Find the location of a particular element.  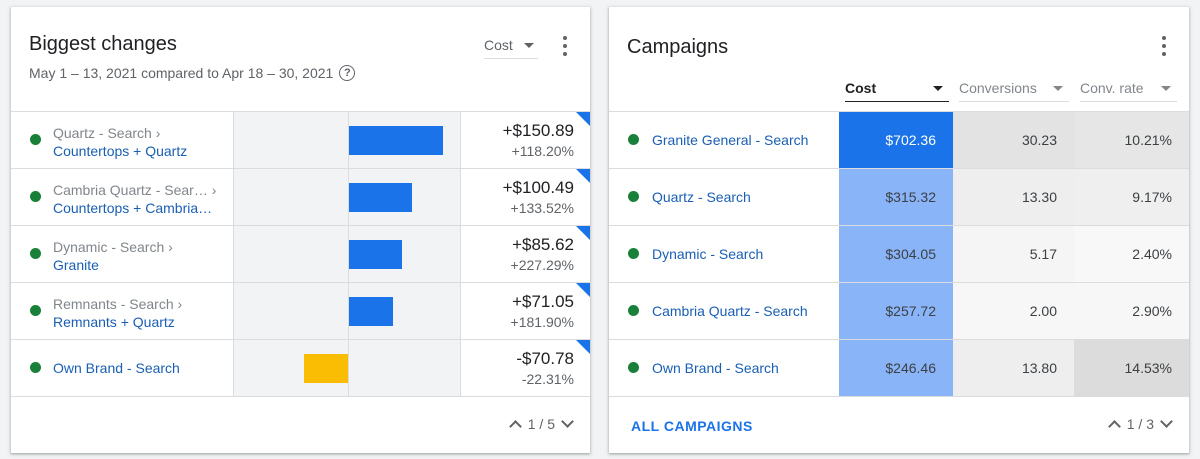

ad-group-link: Remnants + Quartz is located at coordinates (114, 322).